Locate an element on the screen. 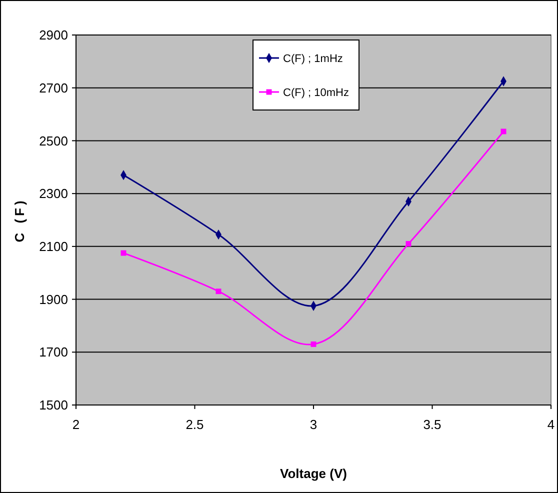 This screenshot has width=558, height=493. y-tick-label: 1900 is located at coordinates (53, 299).